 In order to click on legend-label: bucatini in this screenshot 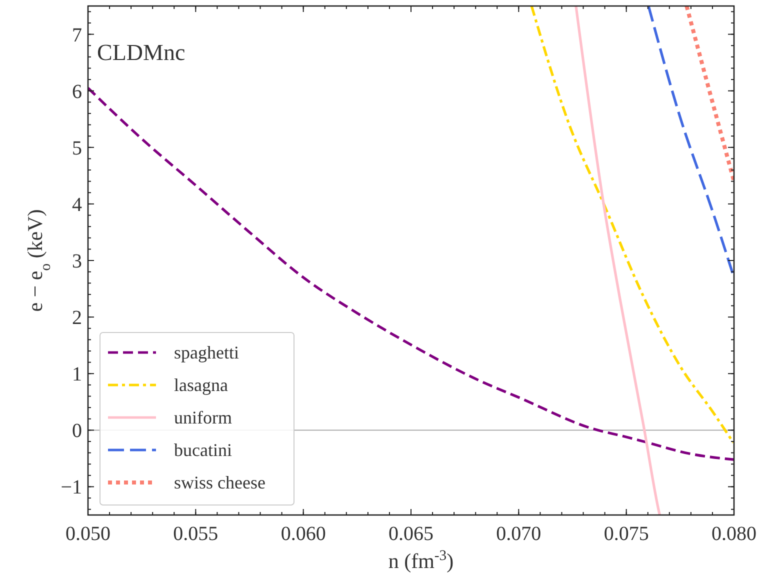, I will do `click(203, 450)`.